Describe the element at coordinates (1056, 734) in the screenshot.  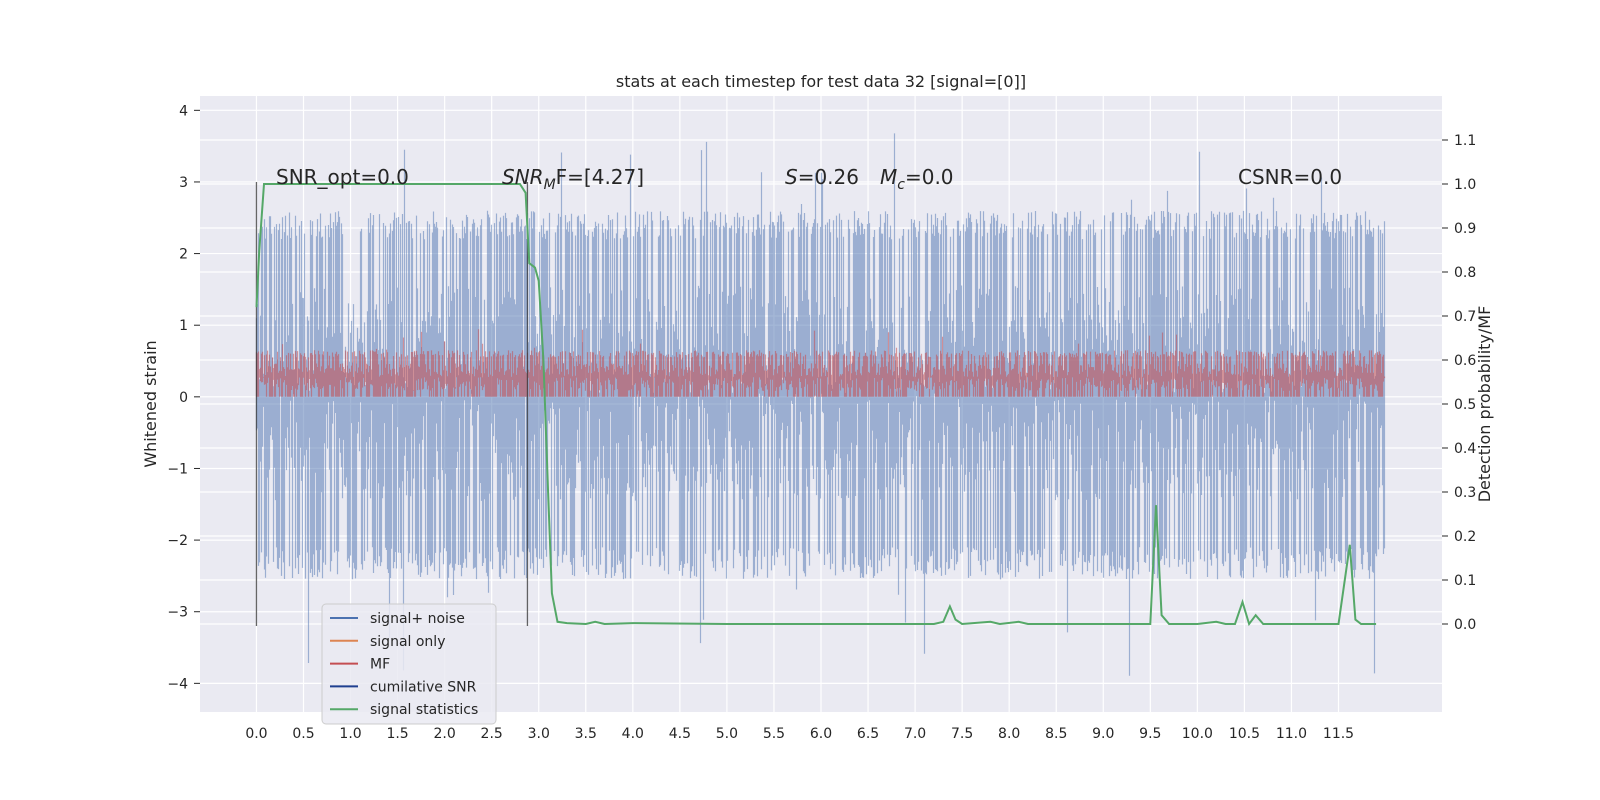
I see `x-tick-label: 8.5` at that location.